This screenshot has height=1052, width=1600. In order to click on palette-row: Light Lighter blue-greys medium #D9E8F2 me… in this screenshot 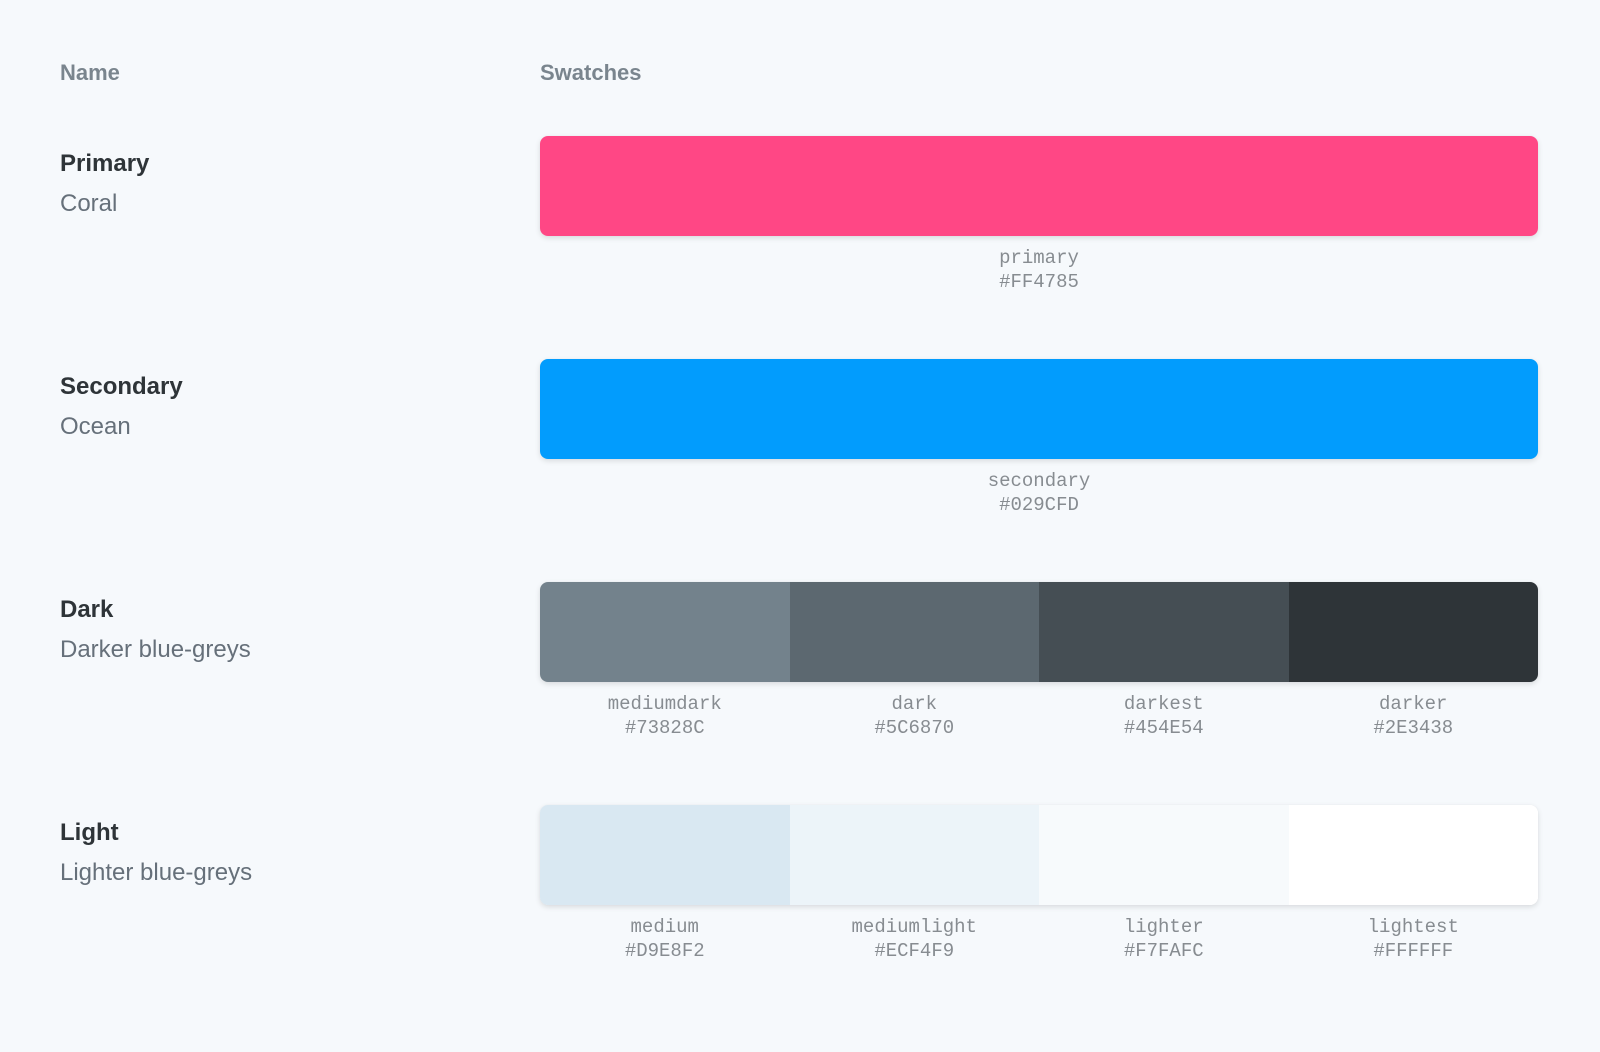, I will do `click(799, 884)`.